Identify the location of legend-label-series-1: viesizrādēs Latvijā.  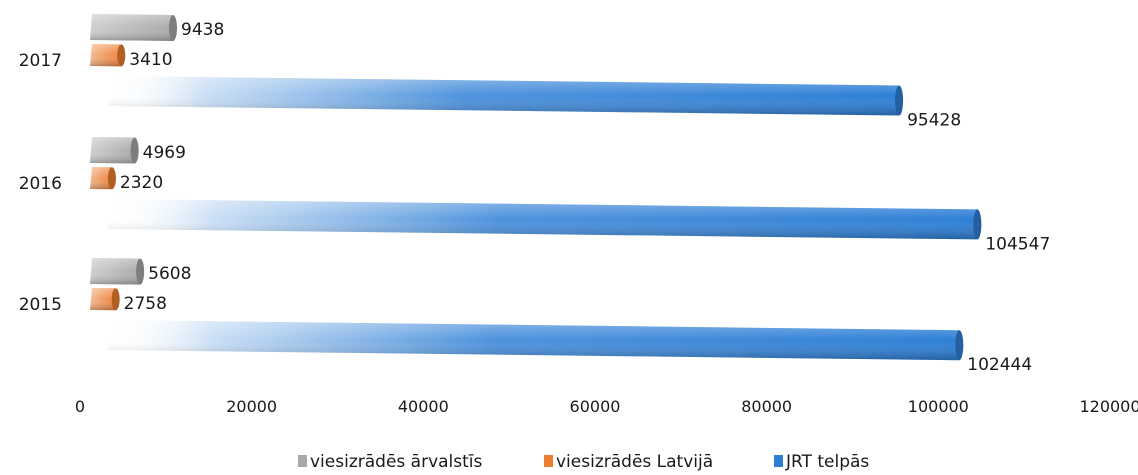
(634, 462).